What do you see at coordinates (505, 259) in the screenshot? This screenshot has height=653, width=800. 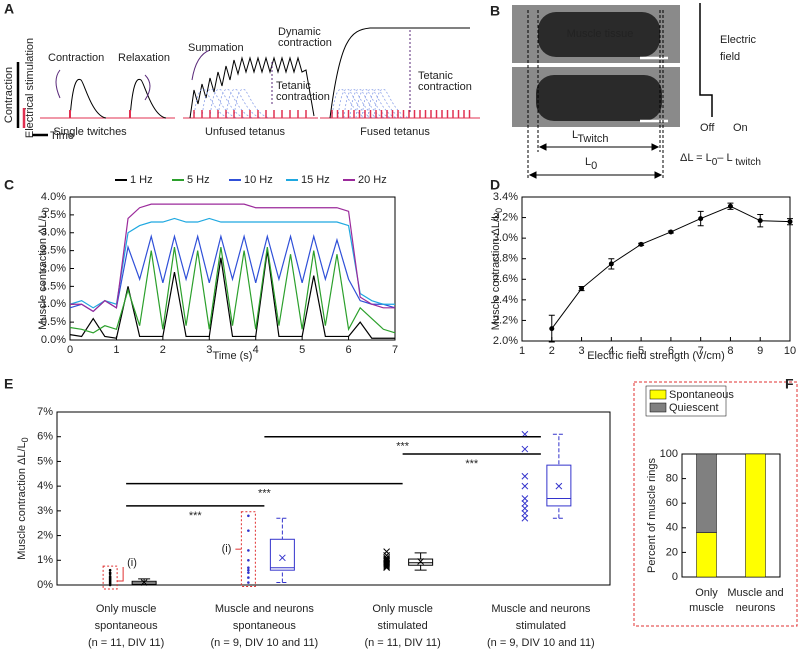 I see `y-tick-label: 2.8%` at bounding box center [505, 259].